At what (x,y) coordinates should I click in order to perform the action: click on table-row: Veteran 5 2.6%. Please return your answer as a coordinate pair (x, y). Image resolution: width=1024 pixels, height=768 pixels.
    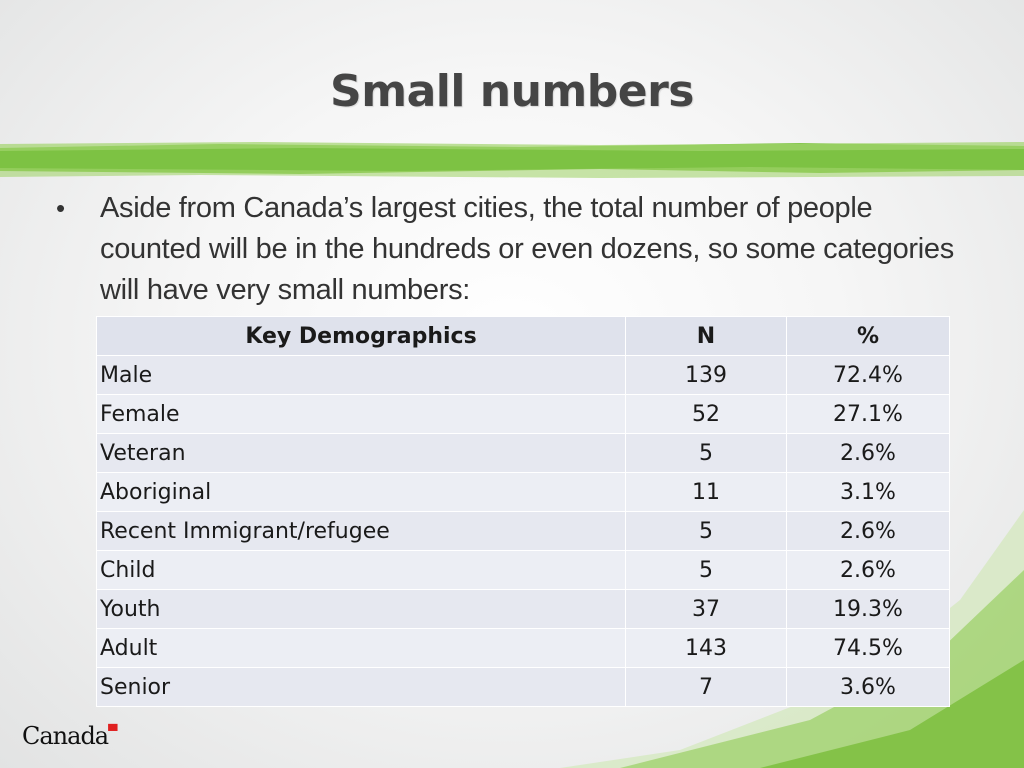
    Looking at the image, I should click on (523, 453).